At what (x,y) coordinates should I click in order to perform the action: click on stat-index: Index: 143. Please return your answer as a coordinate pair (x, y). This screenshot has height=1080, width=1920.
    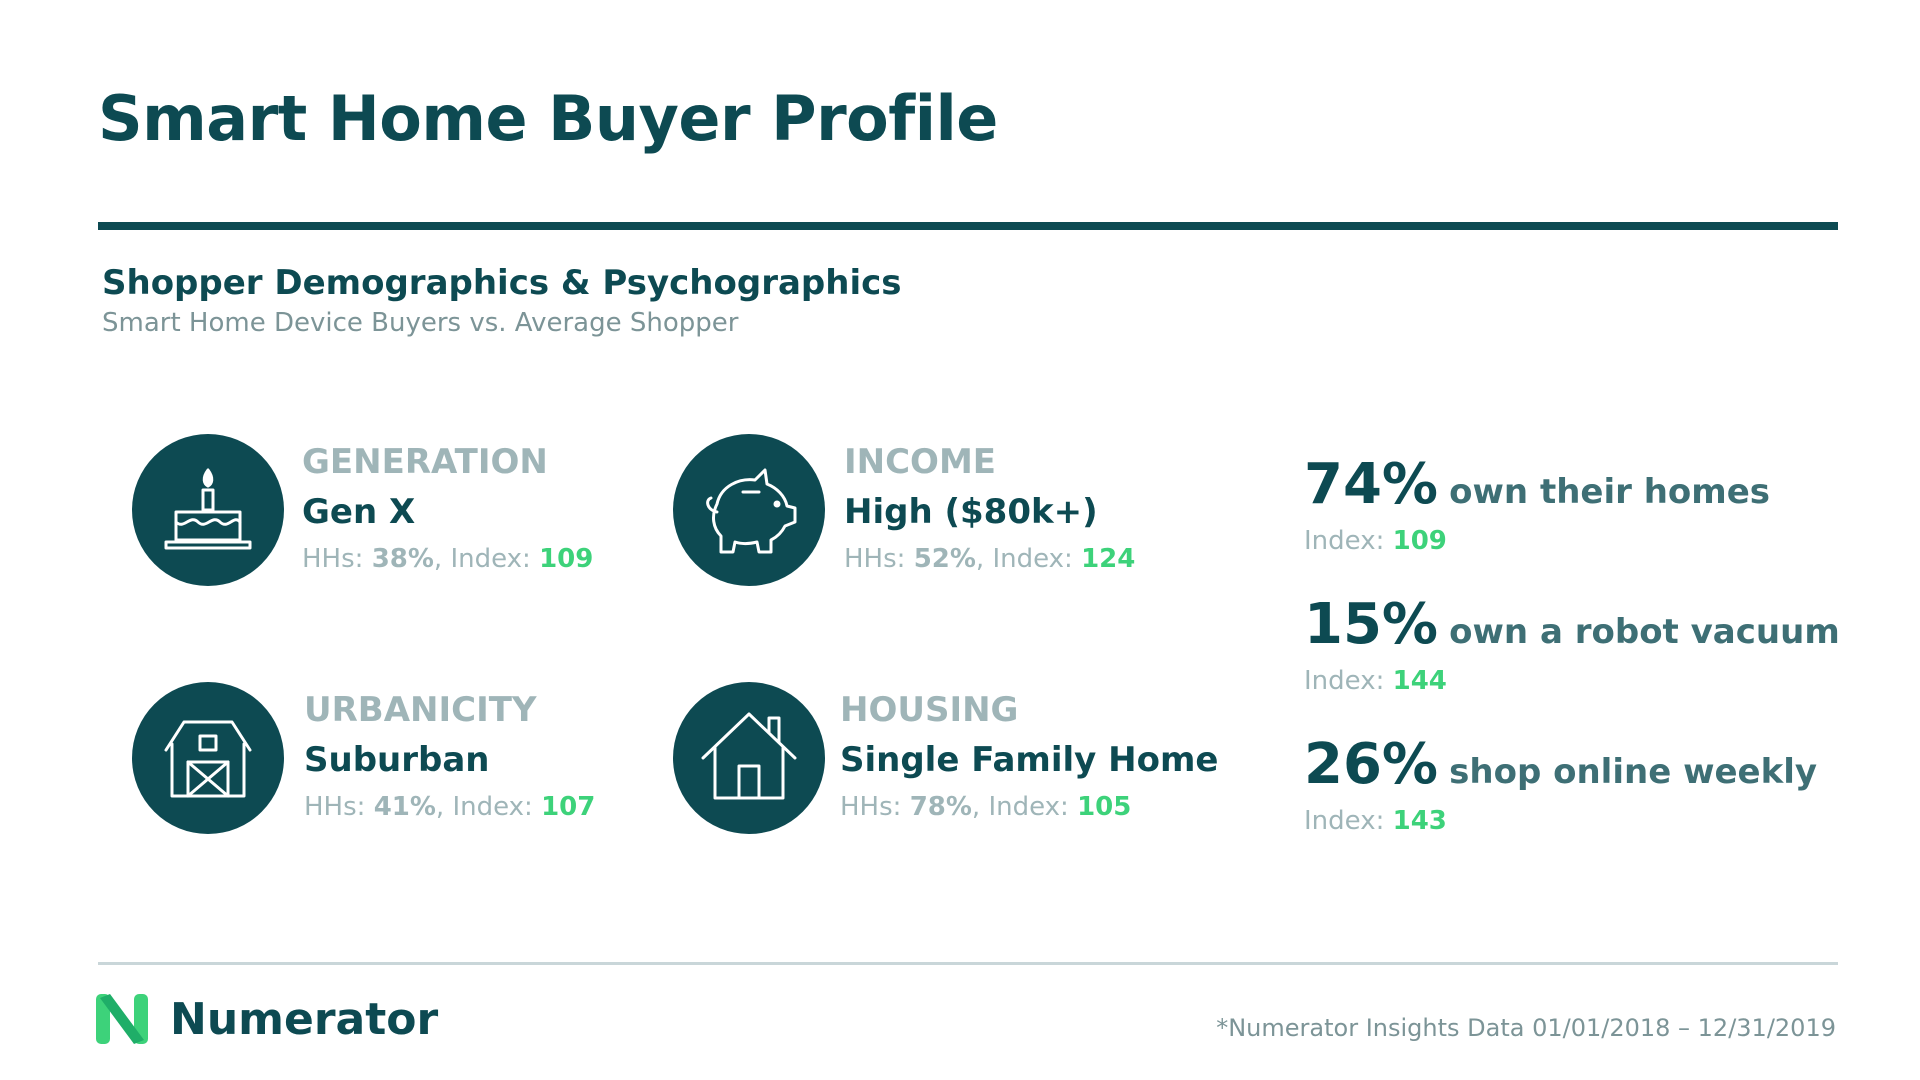
    Looking at the image, I should click on (1375, 821).